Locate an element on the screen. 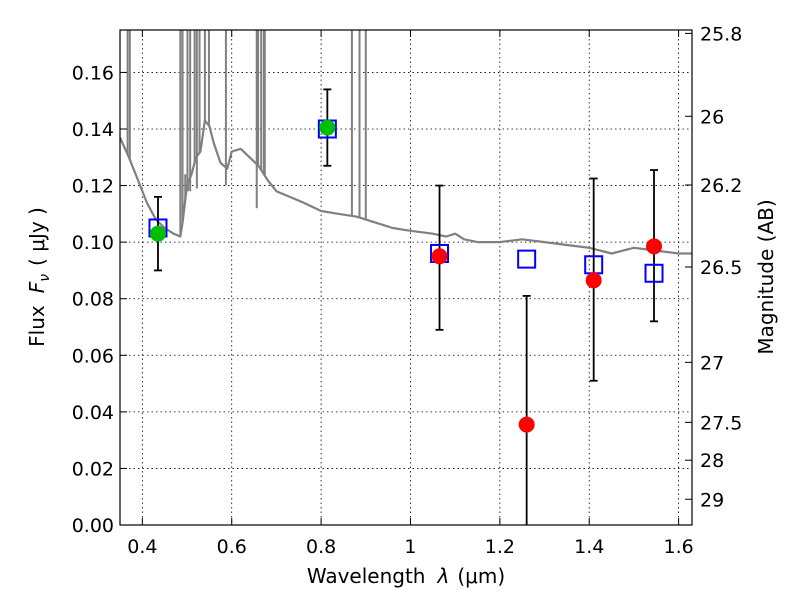 This screenshot has height=600, width=800. y2-tick-label: 29 is located at coordinates (712, 500).